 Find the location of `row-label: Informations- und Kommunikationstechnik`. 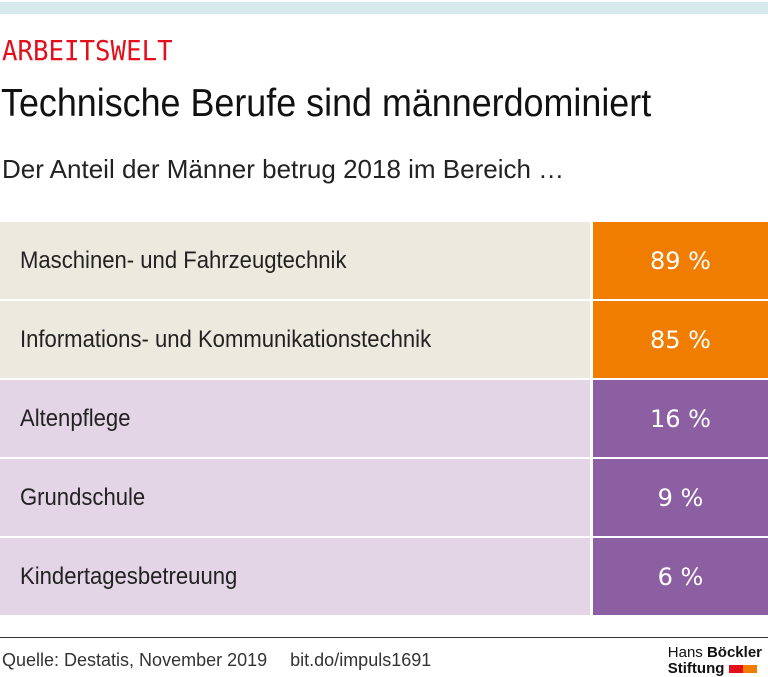

row-label: Informations- und Kommunikationstechnik is located at coordinates (295, 339).